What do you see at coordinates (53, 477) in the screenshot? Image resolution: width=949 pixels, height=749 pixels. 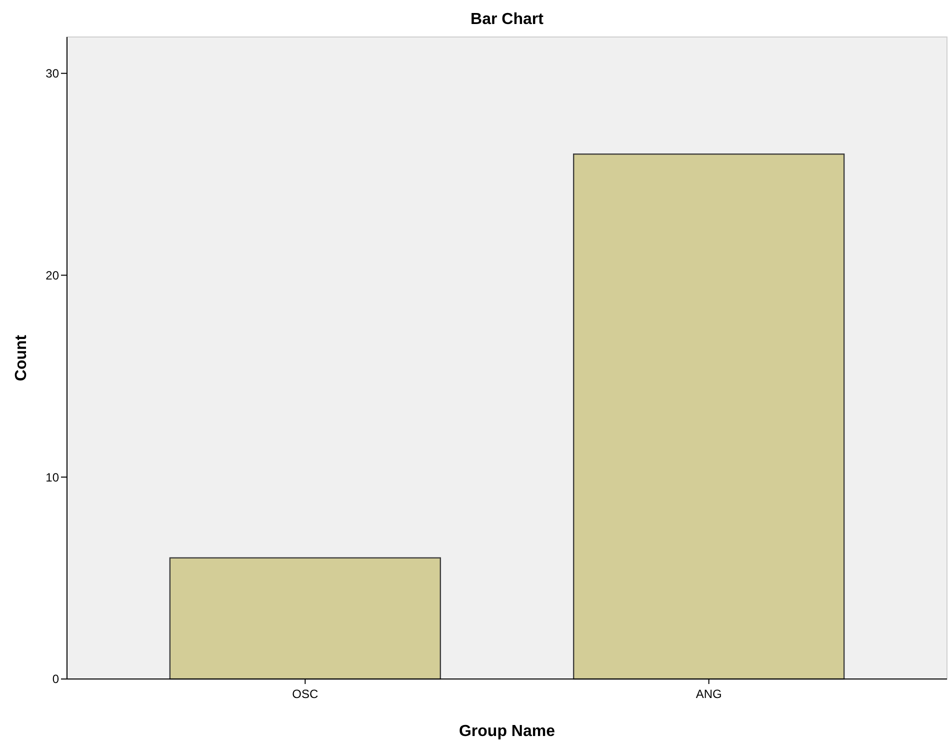 I see `y-tick-label: 10` at bounding box center [53, 477].